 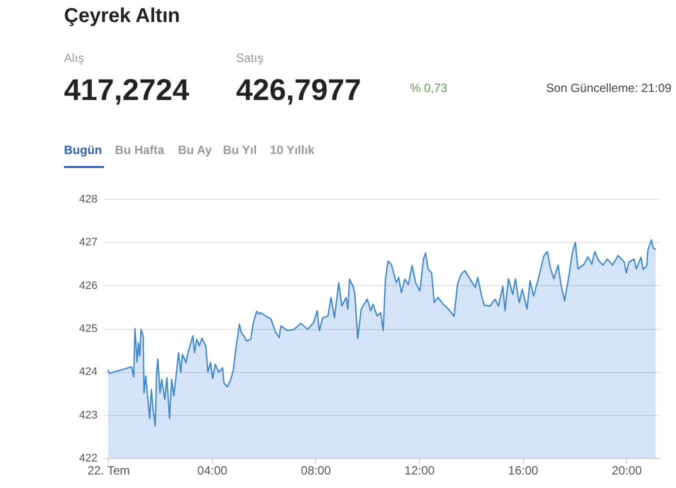 I want to click on chart-title: Çeyrek Altın, so click(x=122, y=16).